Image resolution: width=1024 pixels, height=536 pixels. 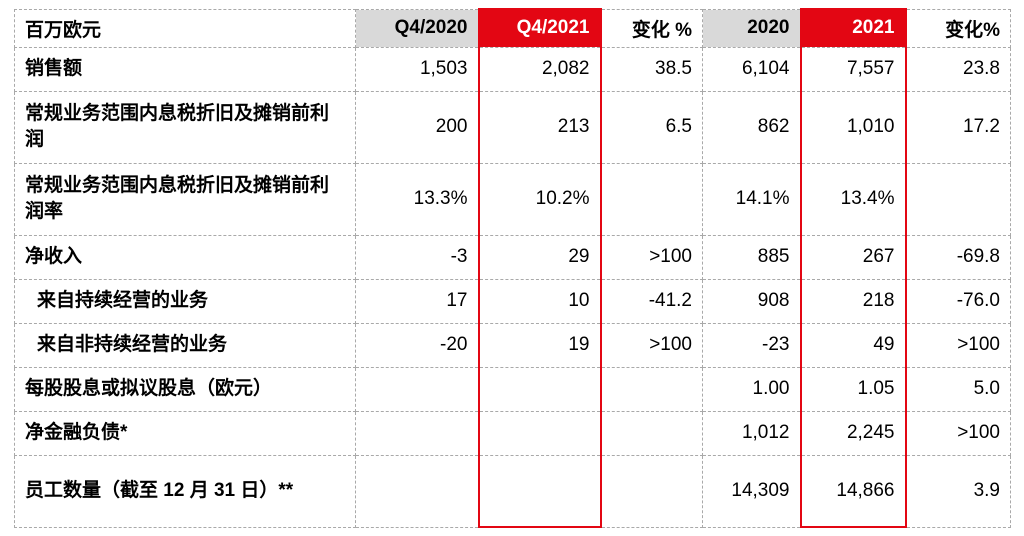 I want to click on value-cell: 862, so click(x=751, y=127).